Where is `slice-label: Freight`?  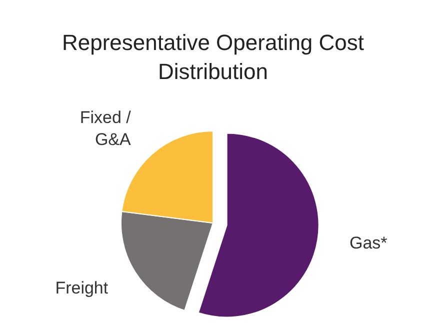 slice-label: Freight is located at coordinates (81, 288).